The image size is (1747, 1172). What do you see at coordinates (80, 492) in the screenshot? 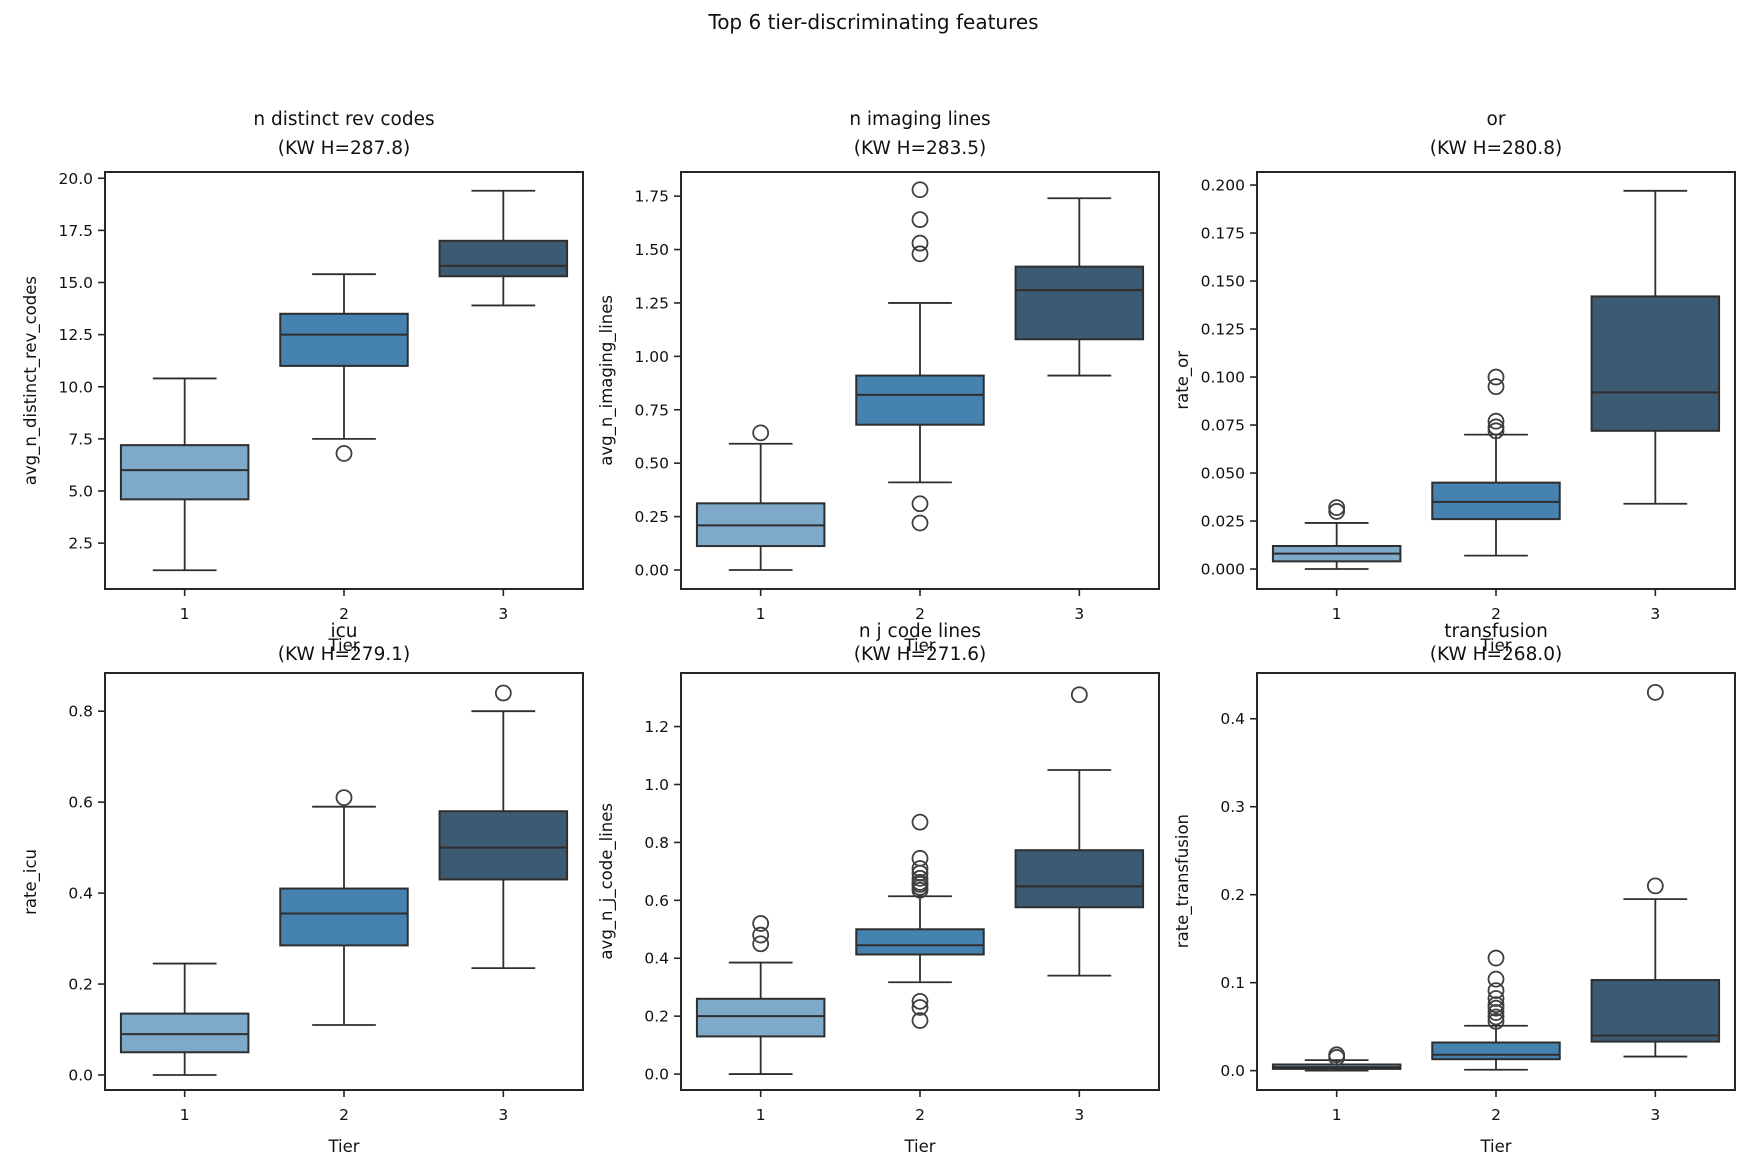
I see `y-tick-label: 5.0` at bounding box center [80, 492].